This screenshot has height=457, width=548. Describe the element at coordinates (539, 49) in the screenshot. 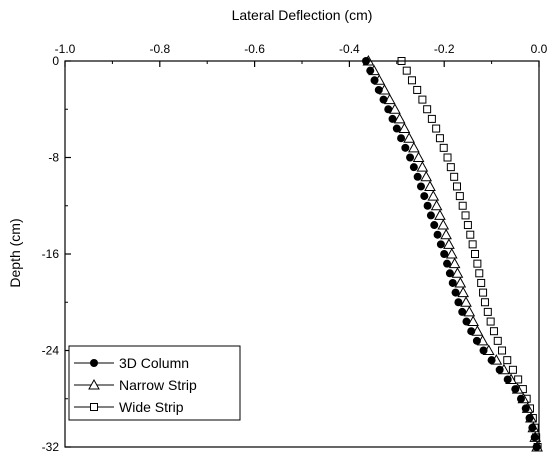

I see `x-tick-label: 0.0` at that location.